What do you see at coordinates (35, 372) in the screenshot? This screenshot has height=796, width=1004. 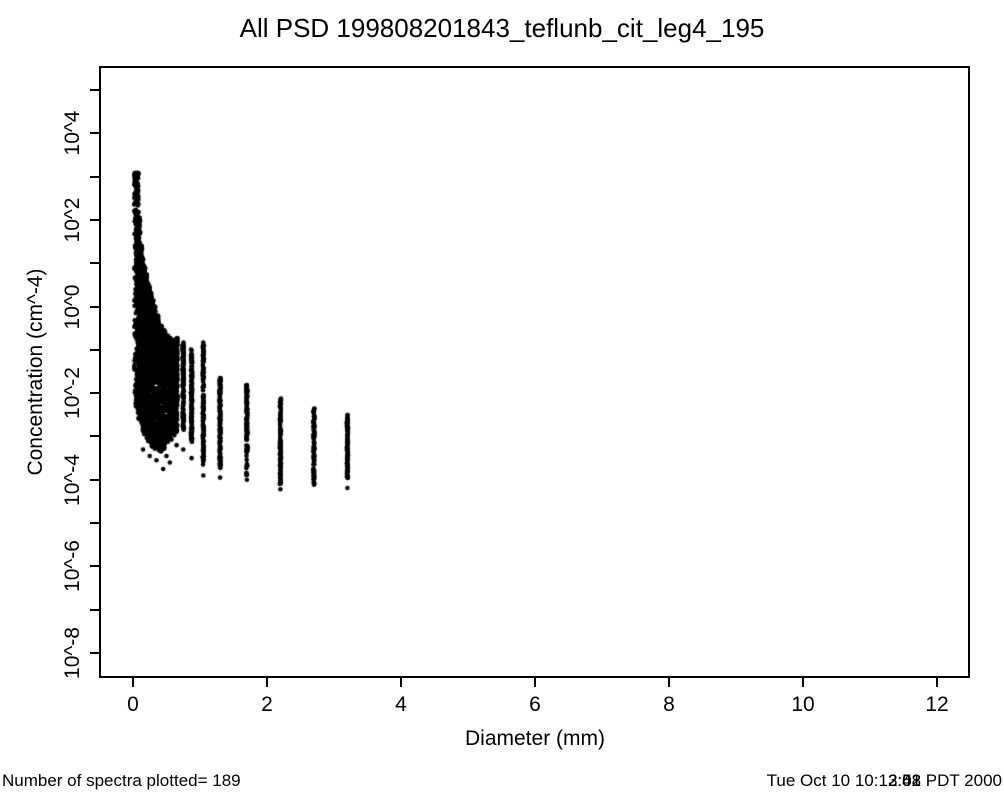 I see `y-axis-title: Concentration (cm^-4)` at bounding box center [35, 372].